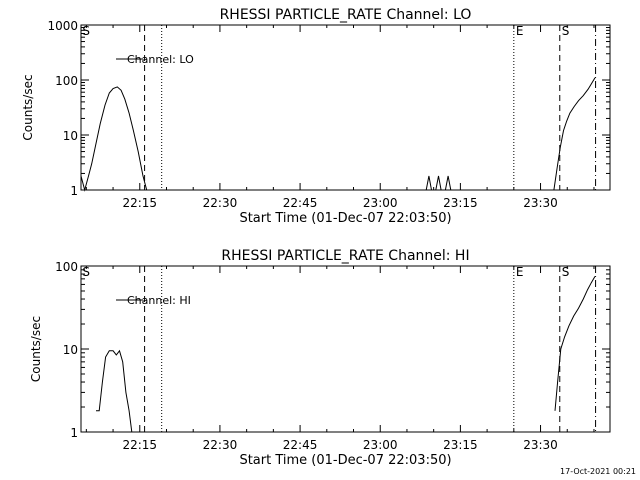 Image resolution: width=640 pixels, height=480 pixels. Describe the element at coordinates (346, 15) in the screenshot. I see `chart-title: RHESSI PARTICLE_RATE Channel: LO` at that location.